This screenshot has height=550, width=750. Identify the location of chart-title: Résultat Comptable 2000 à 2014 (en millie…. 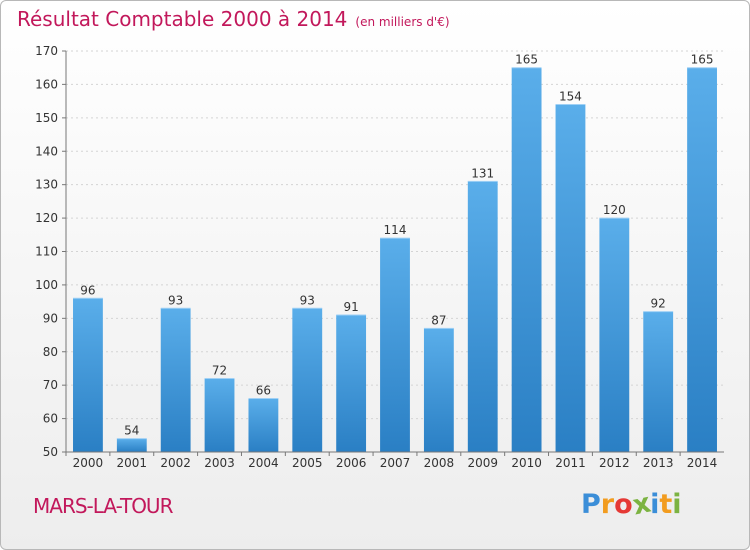
(233, 19).